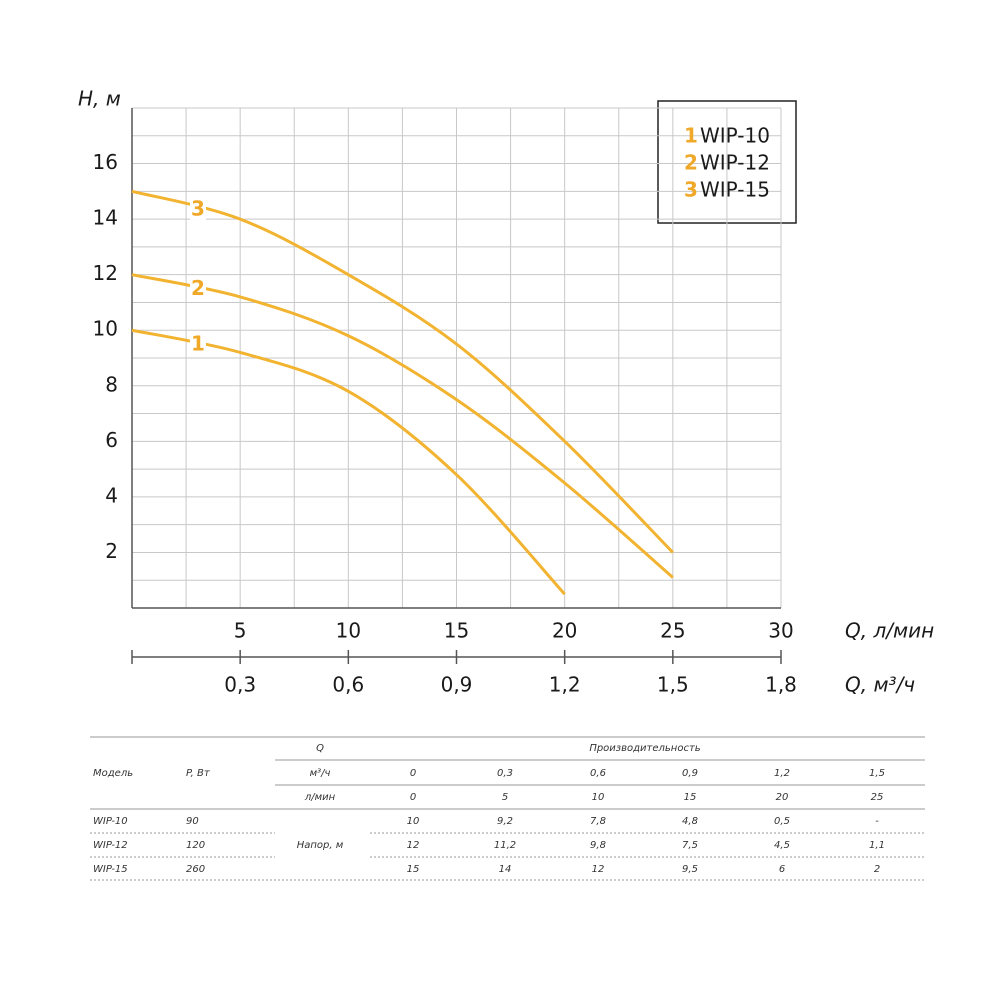 This screenshot has width=1000, height=1004. Describe the element at coordinates (782, 797) in the screenshot. I see `table-flow-l: 20` at that location.